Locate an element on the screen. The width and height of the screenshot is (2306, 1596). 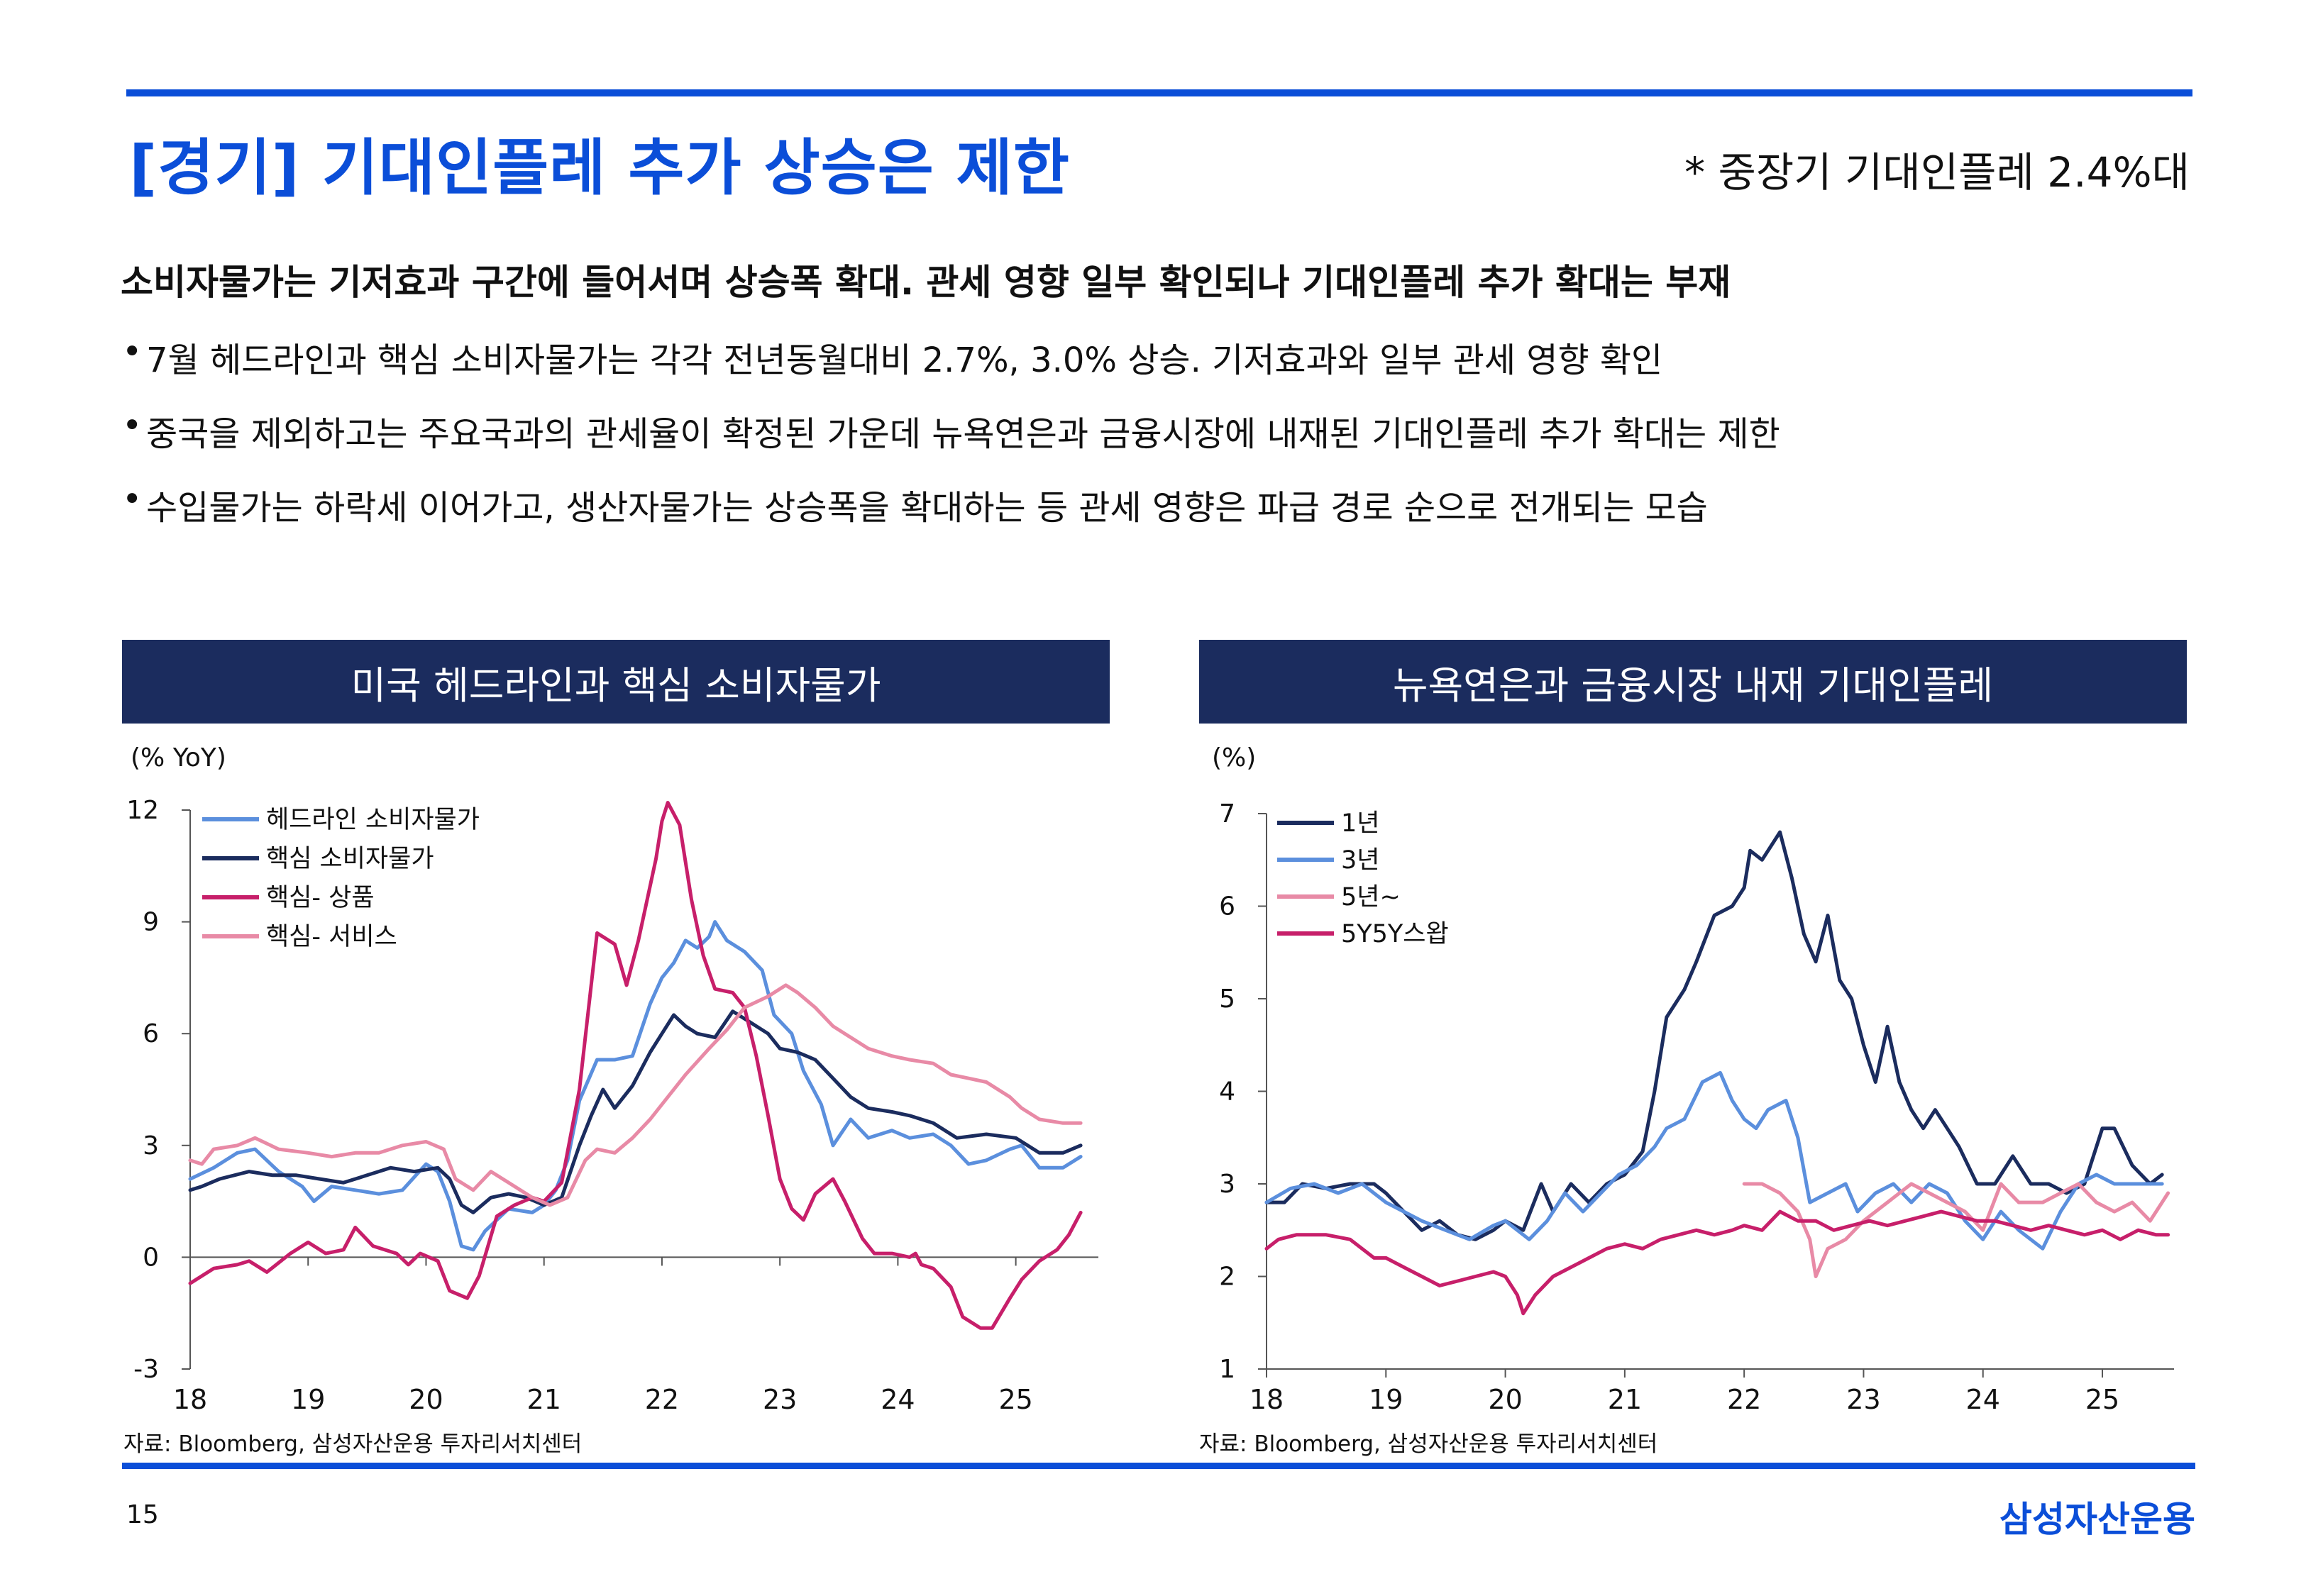
legend-label: 5년~ is located at coordinates (1371, 897).